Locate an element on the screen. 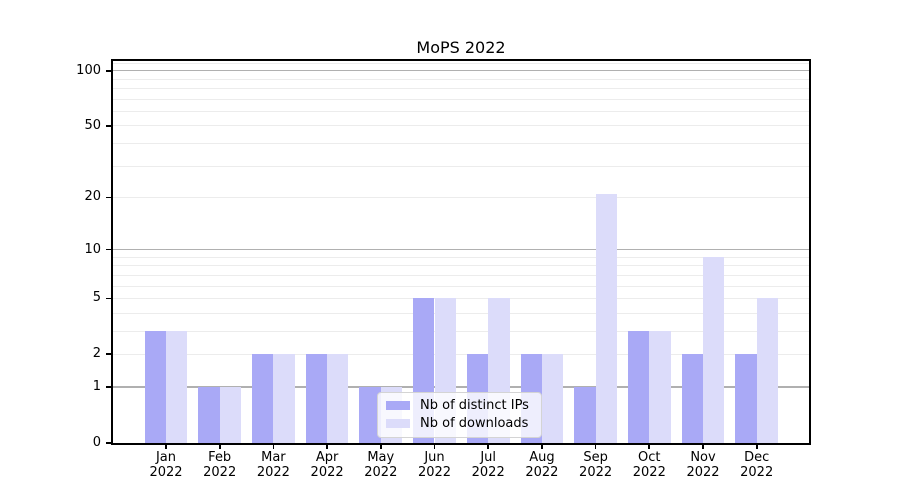  x-tick-label: Jul 2022 is located at coordinates (488, 465).